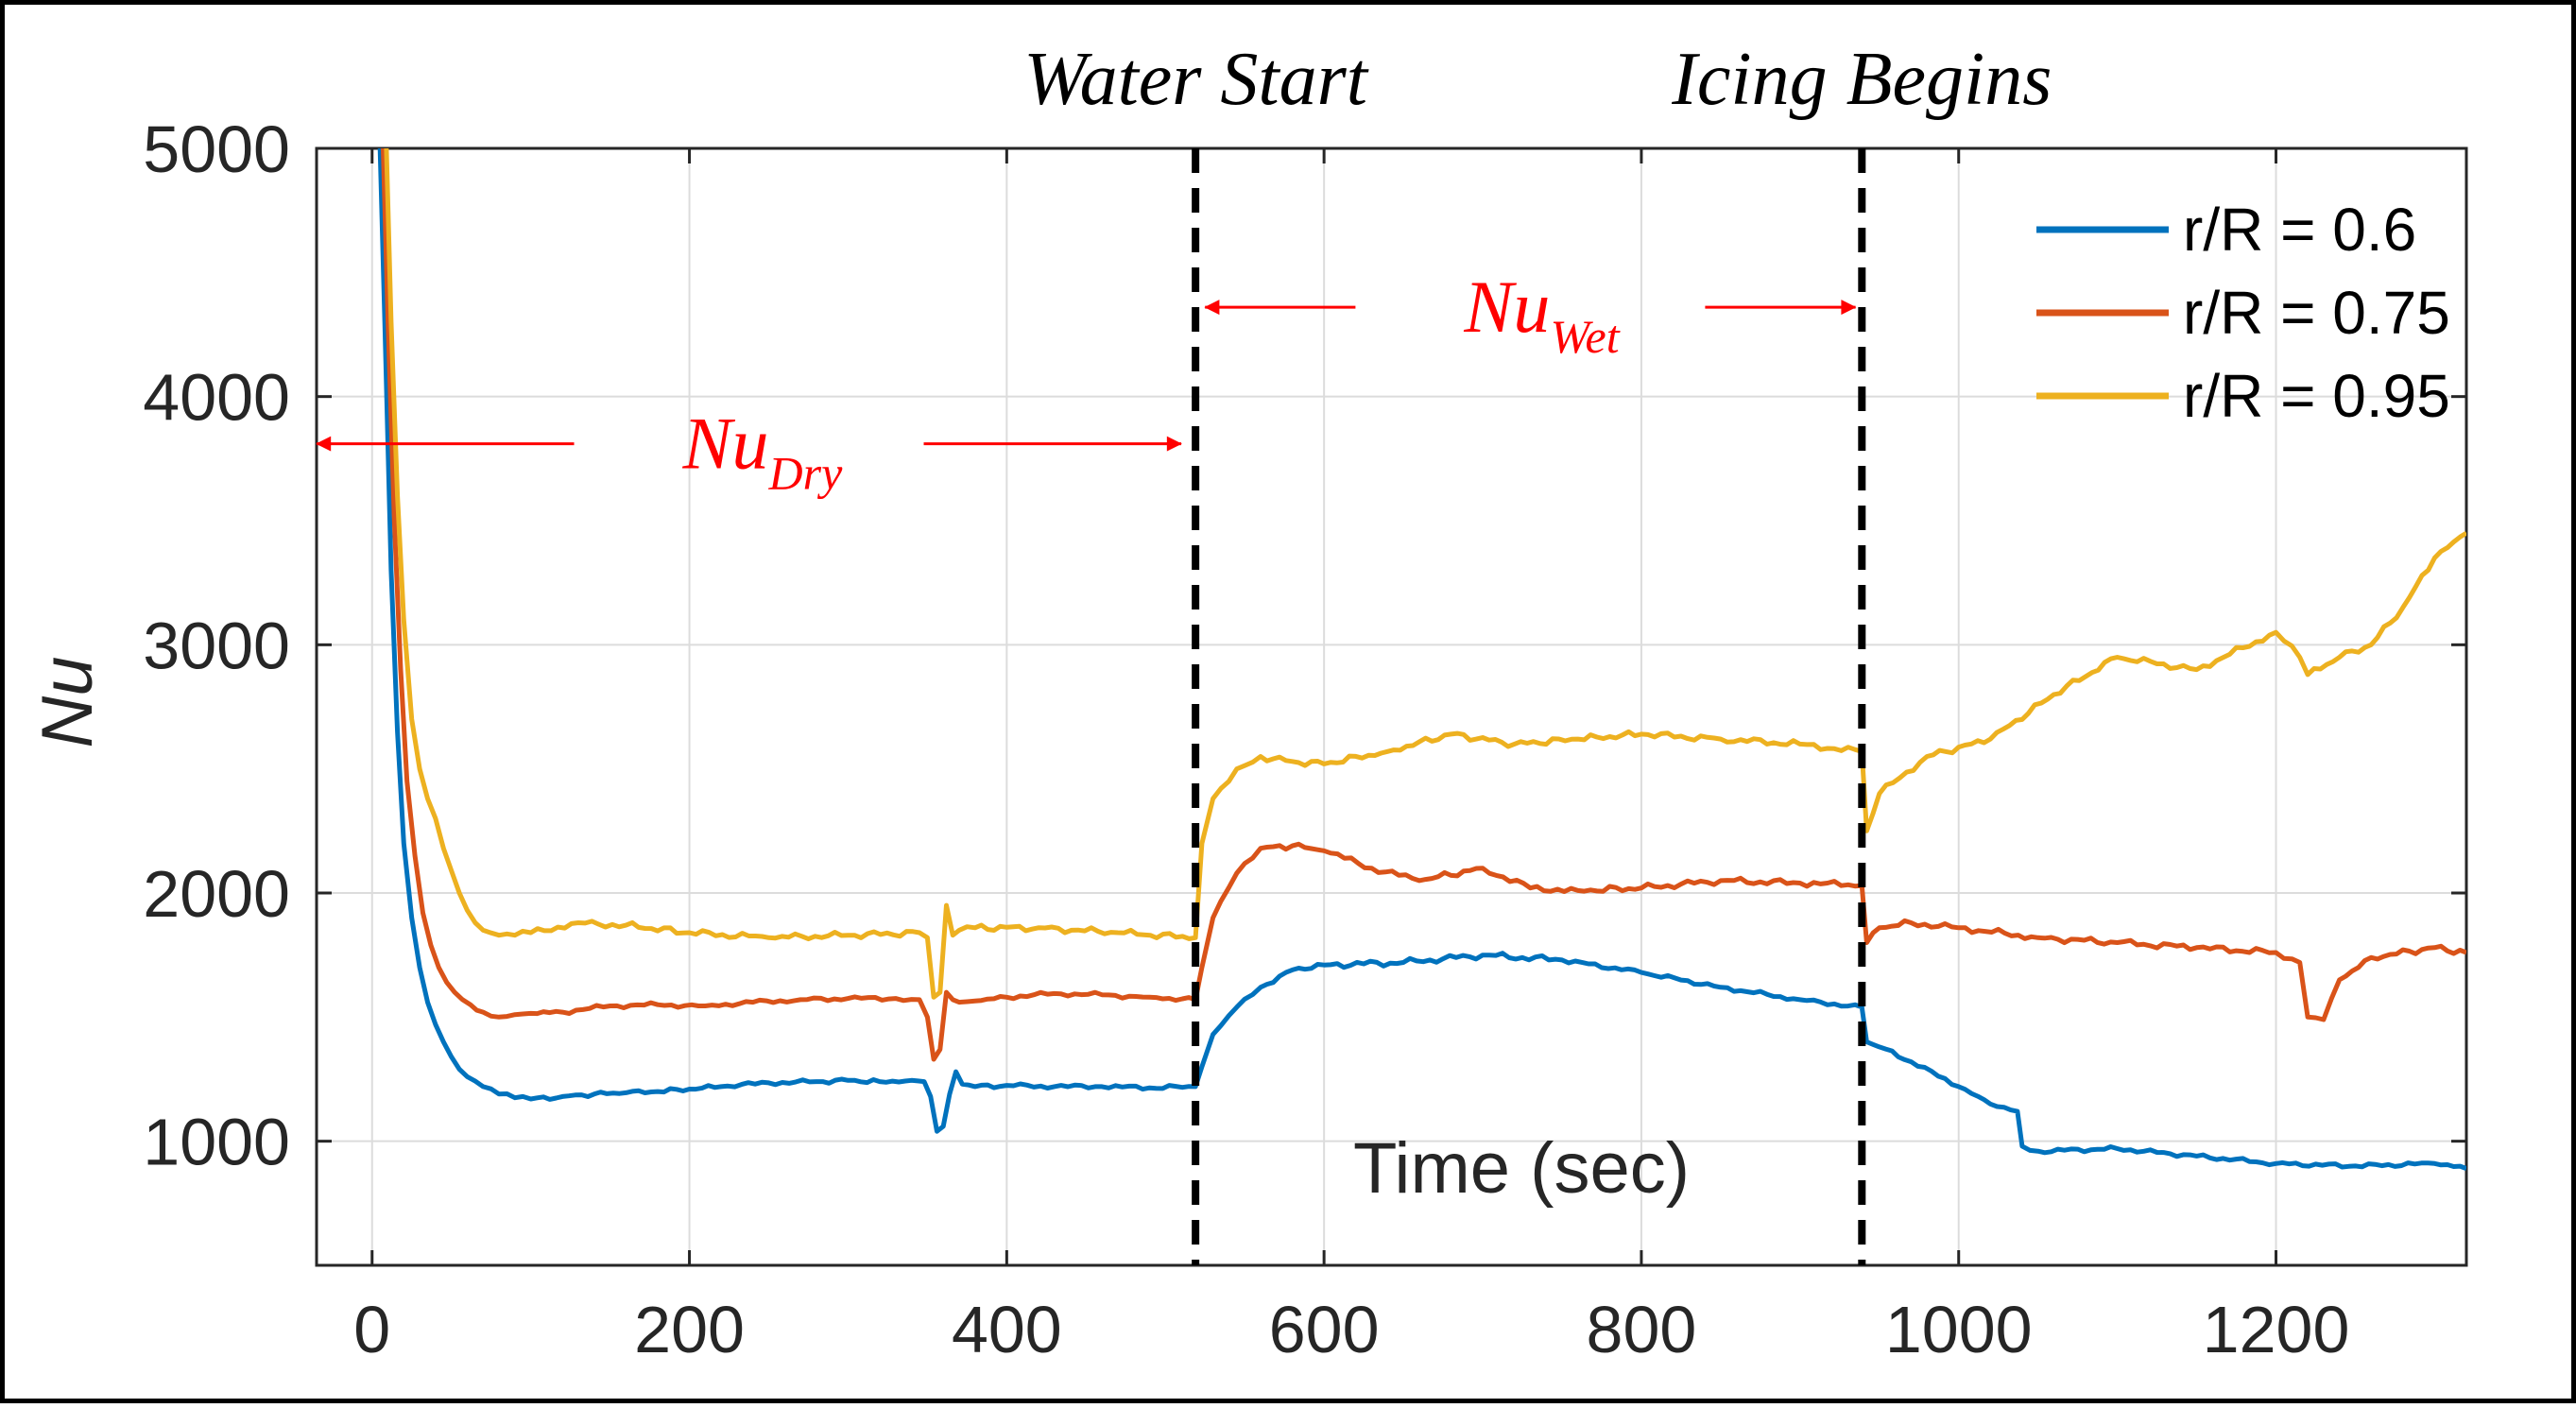  I want to click on legend-label: r/R = 0.75, so click(2316, 313).